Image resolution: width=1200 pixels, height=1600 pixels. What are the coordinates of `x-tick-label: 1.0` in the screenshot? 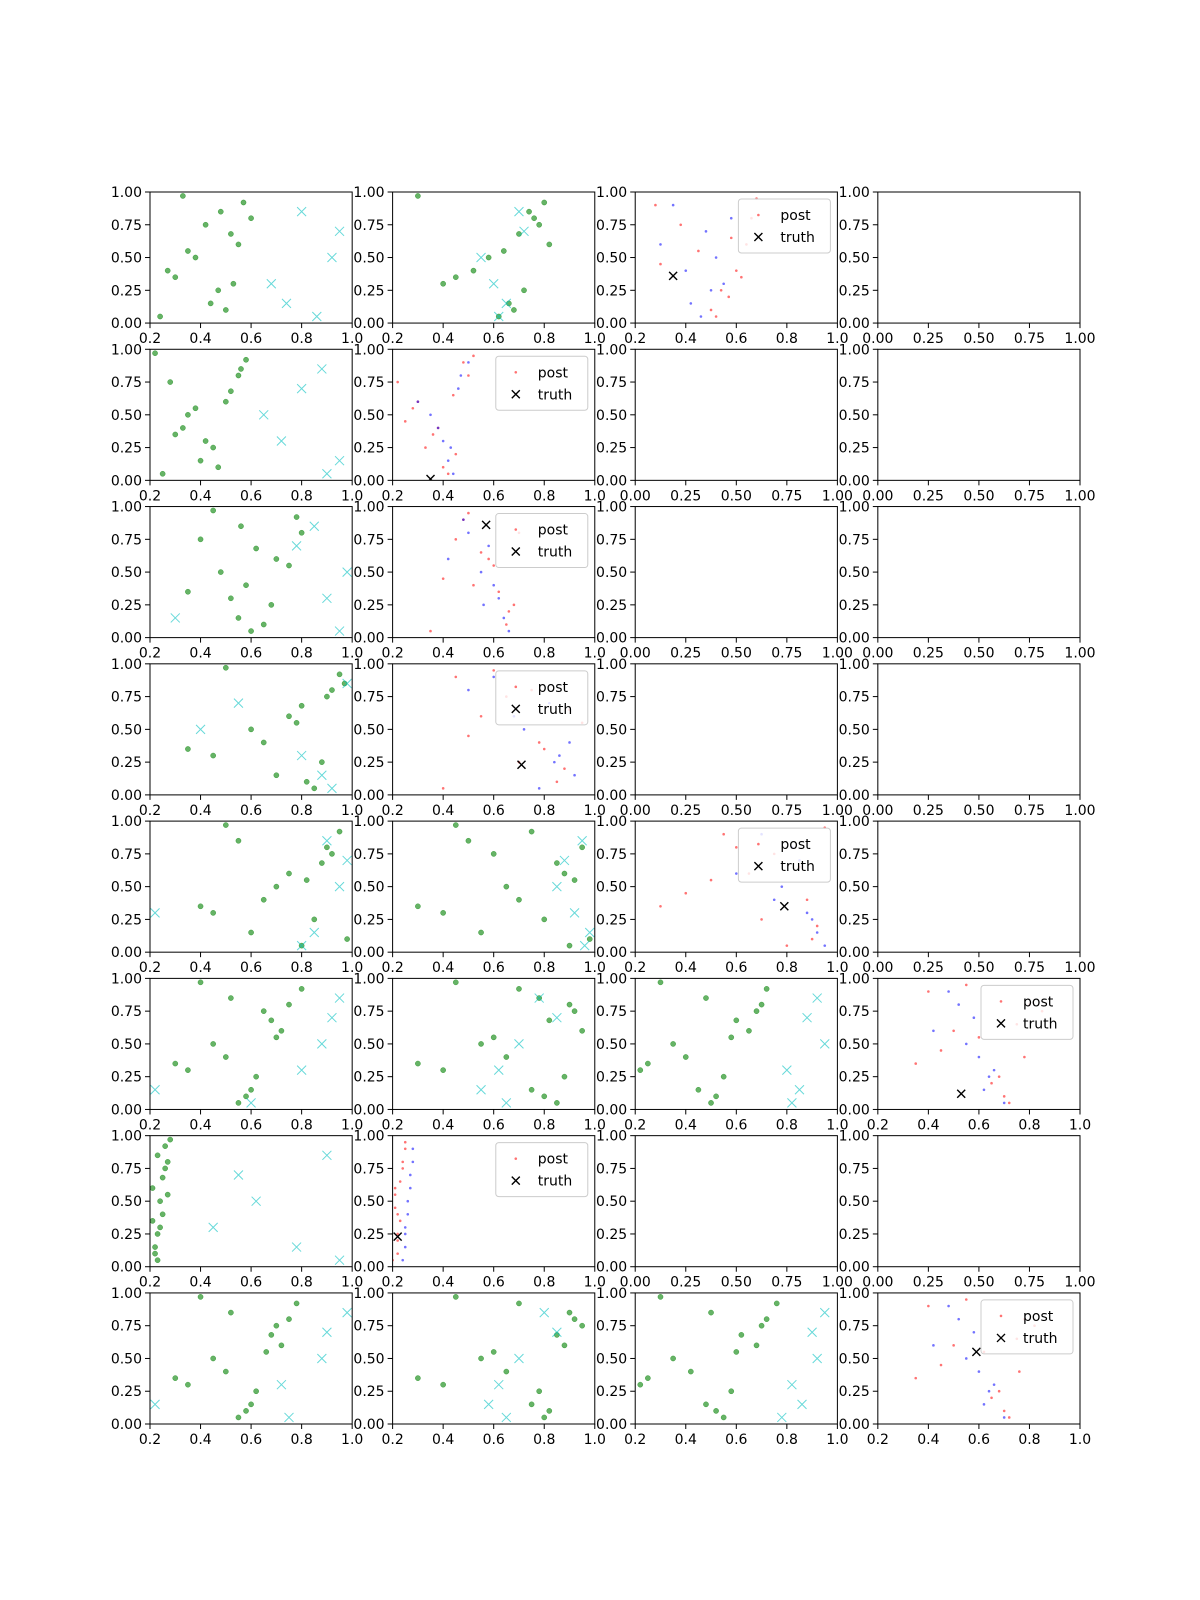 It's located at (352, 339).